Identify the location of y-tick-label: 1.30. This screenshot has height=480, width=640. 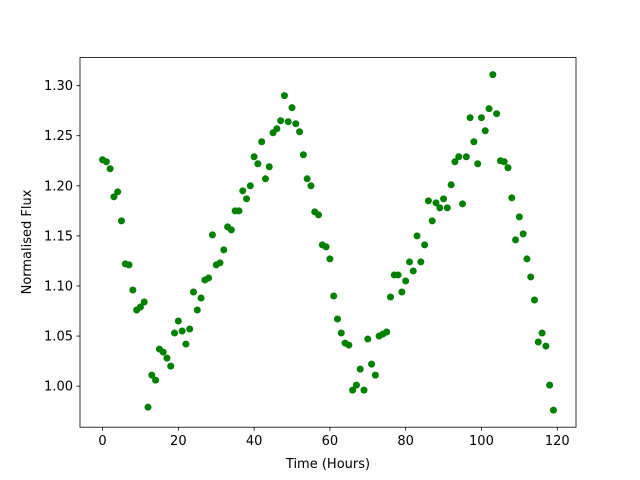
(58, 86).